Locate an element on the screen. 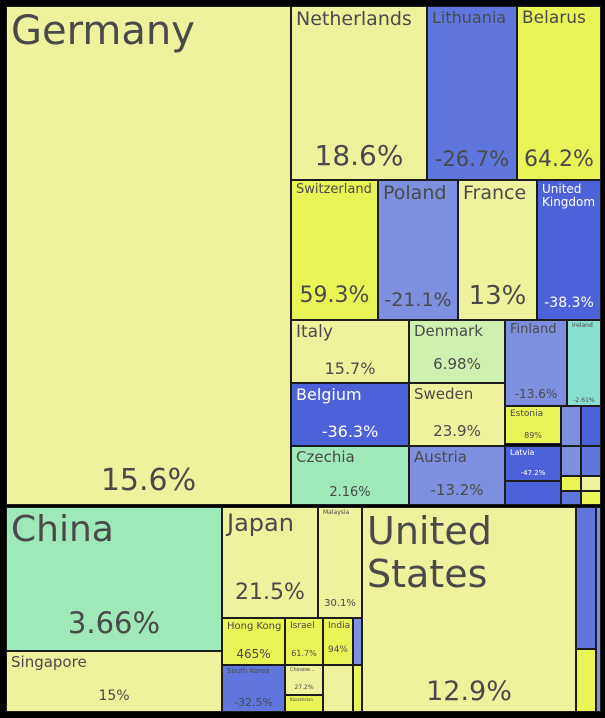  tile-lithuania: Lithuania -26.7% is located at coordinates (472, 93).